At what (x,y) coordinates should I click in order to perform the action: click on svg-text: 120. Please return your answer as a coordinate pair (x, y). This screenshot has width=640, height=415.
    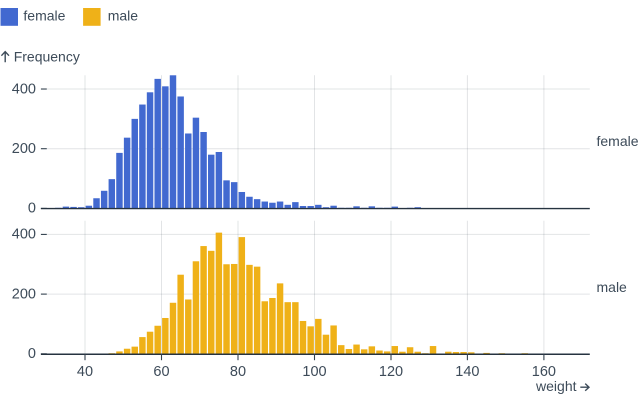
    Looking at the image, I should click on (391, 372).